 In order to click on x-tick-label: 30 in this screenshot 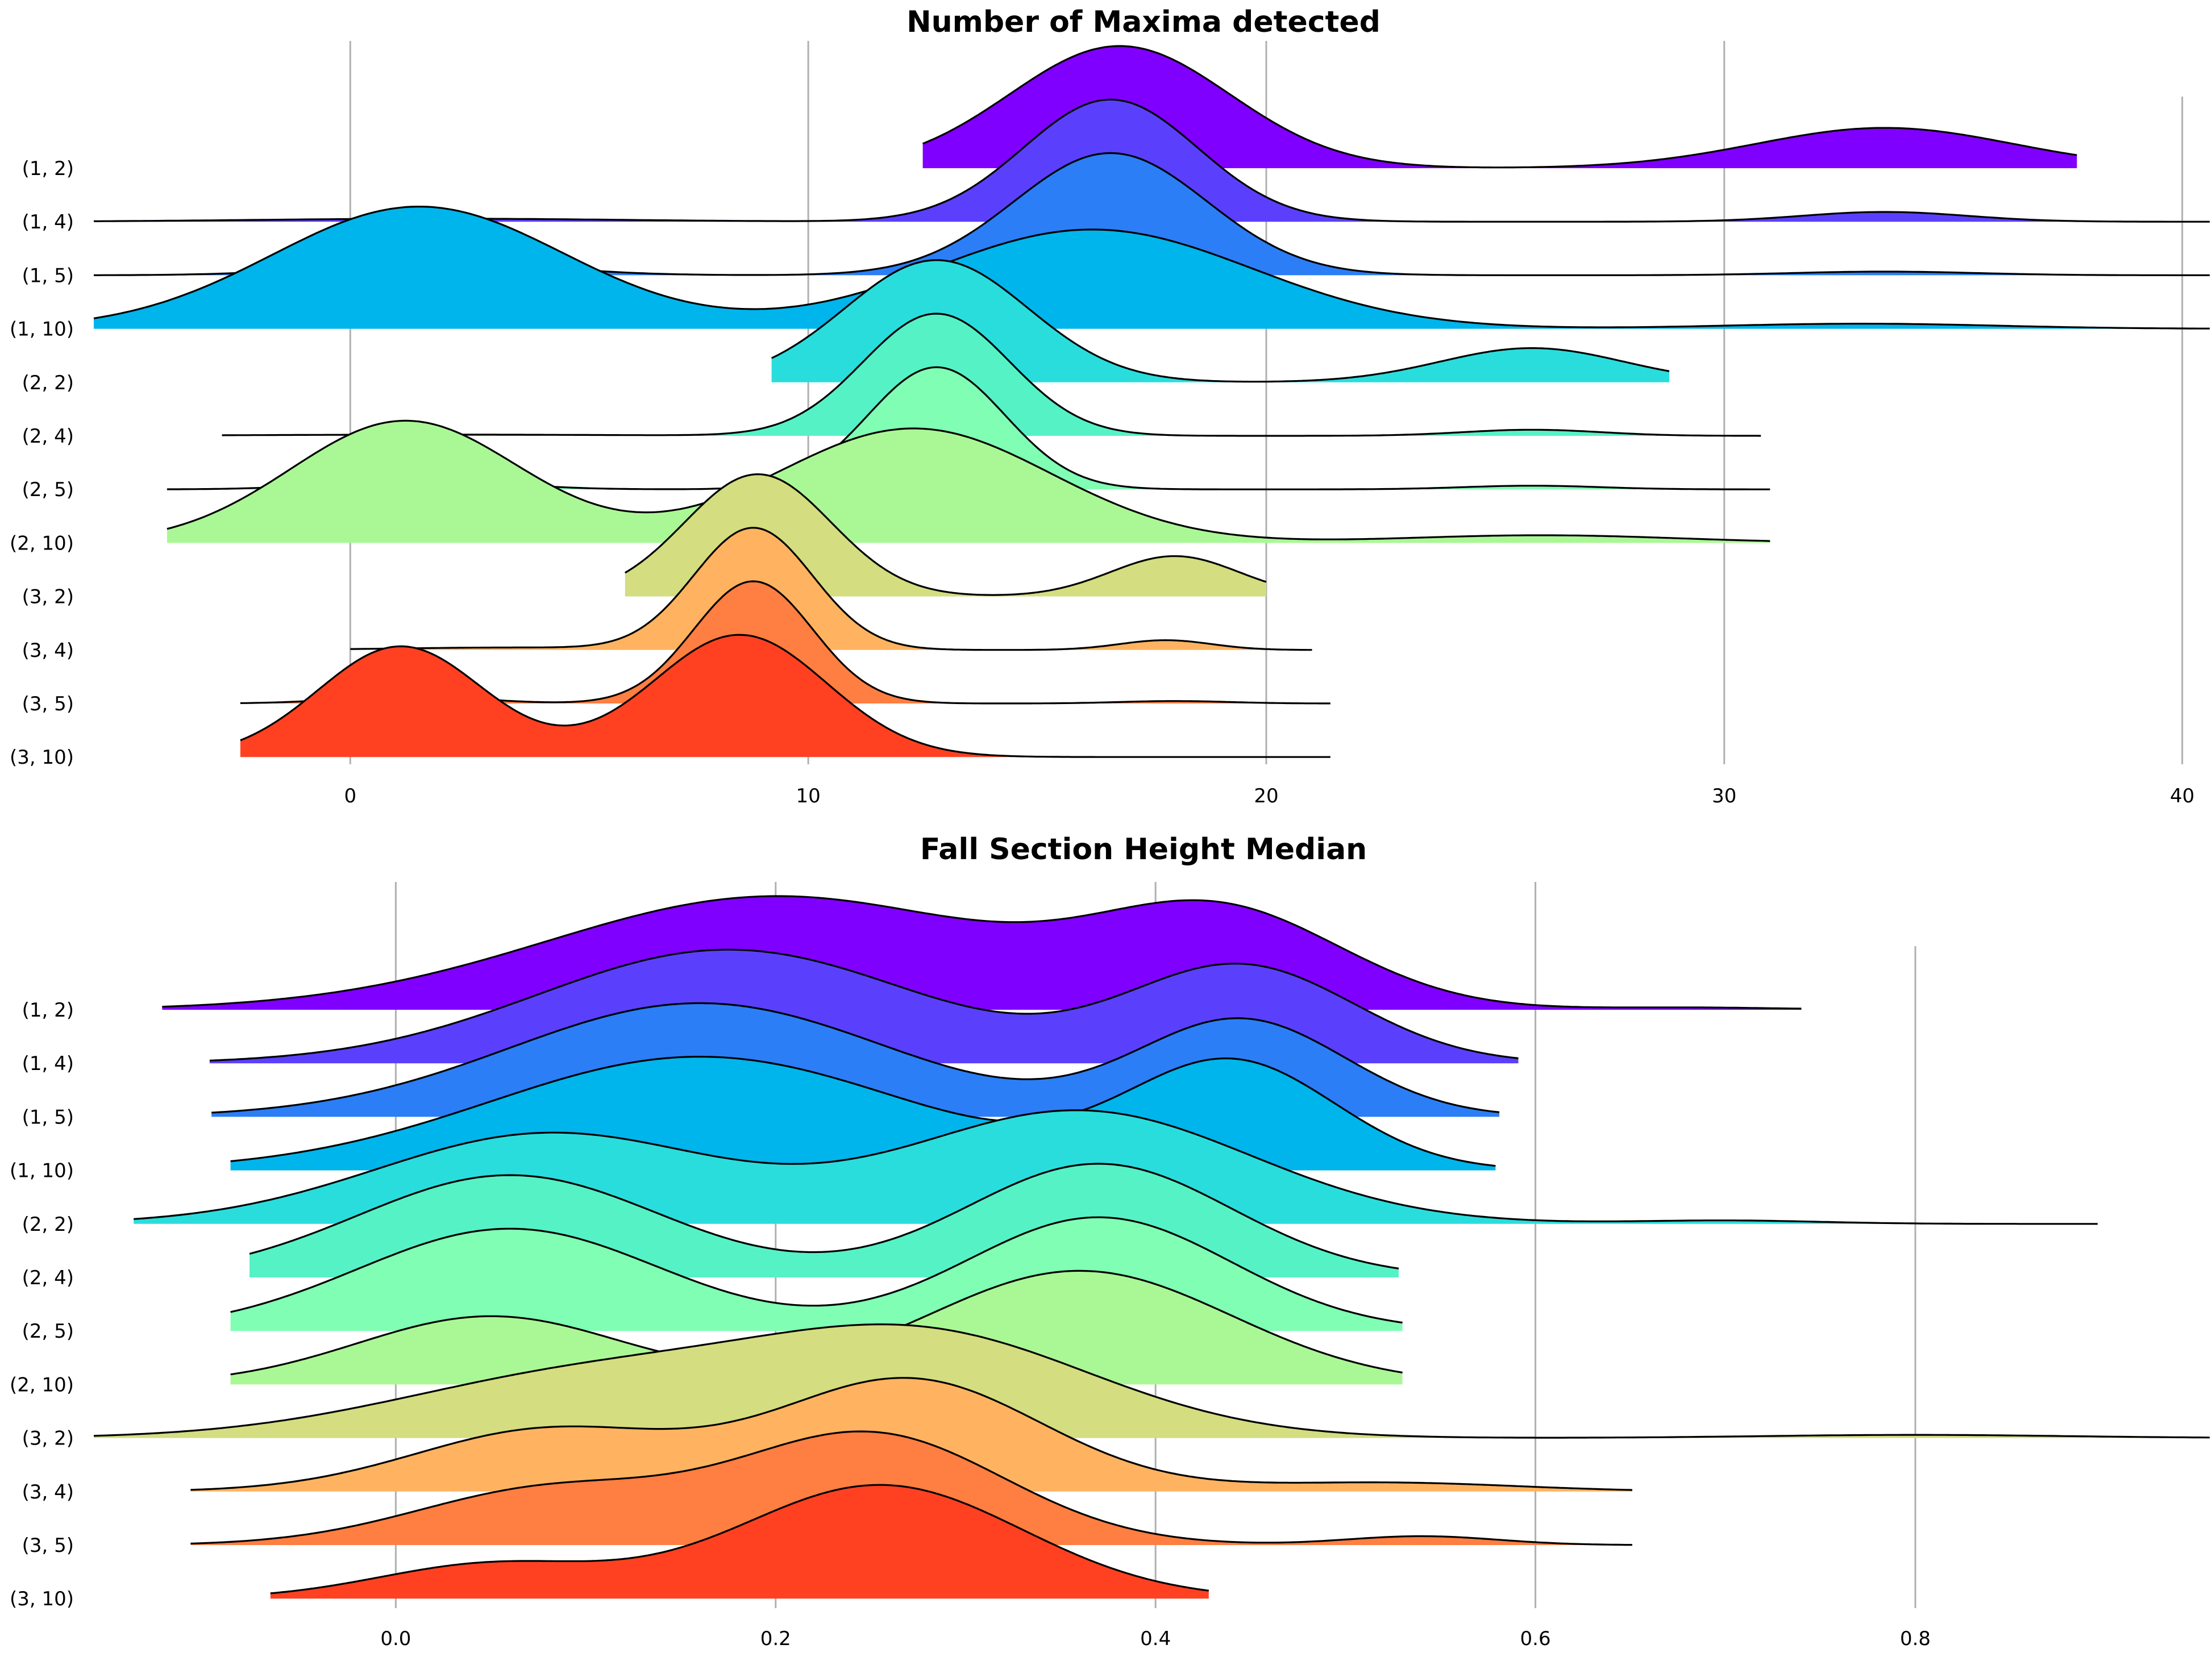, I will do `click(1724, 796)`.